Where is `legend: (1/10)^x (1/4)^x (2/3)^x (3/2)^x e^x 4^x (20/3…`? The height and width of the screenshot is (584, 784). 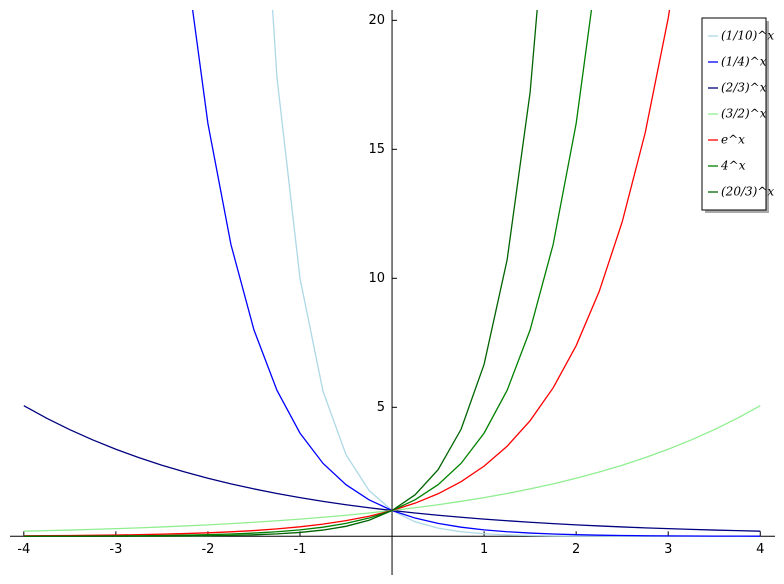 legend: (1/10)^x (1/4)^x (2/3)^x (3/2)^x e^x 4^x (20/3… is located at coordinates (737, 115).